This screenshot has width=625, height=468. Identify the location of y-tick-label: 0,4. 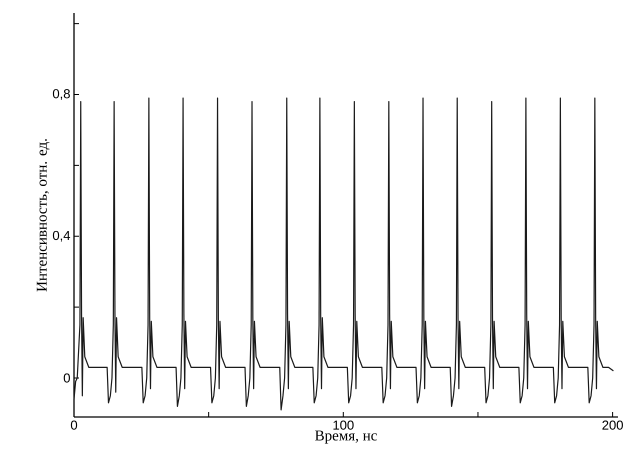
(61, 236).